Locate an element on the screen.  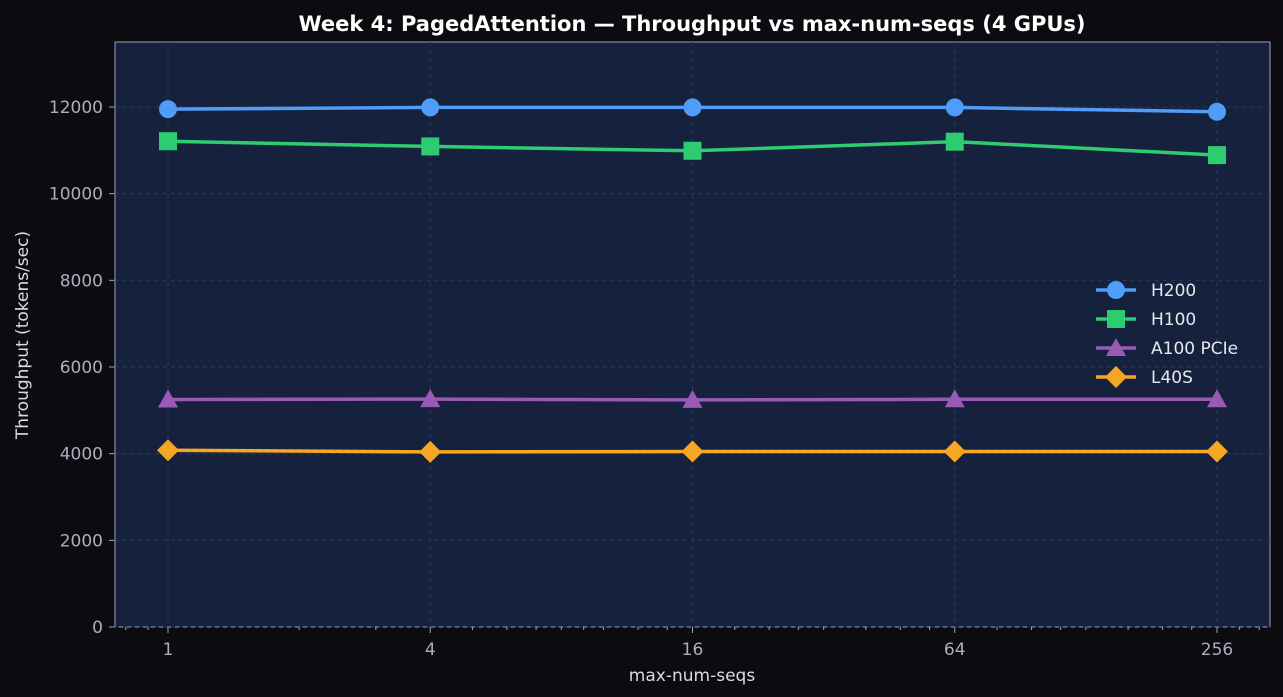
y-tick-label: 8000 is located at coordinates (81, 281).